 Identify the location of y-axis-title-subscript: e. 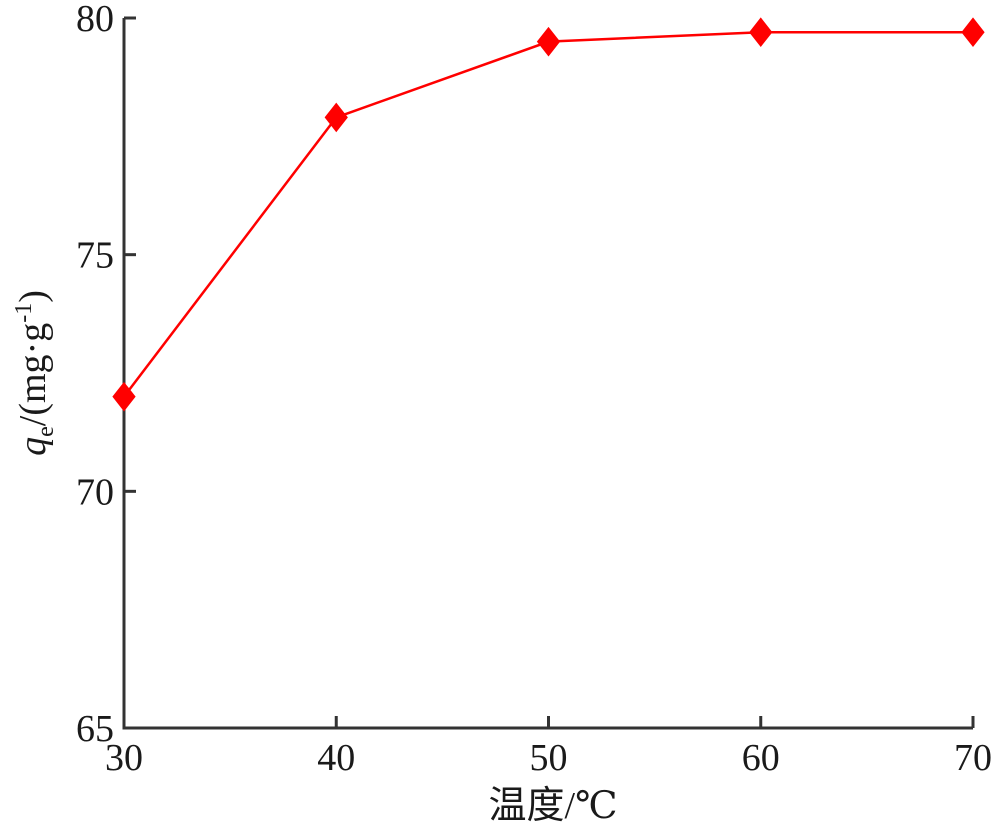
(46, 431).